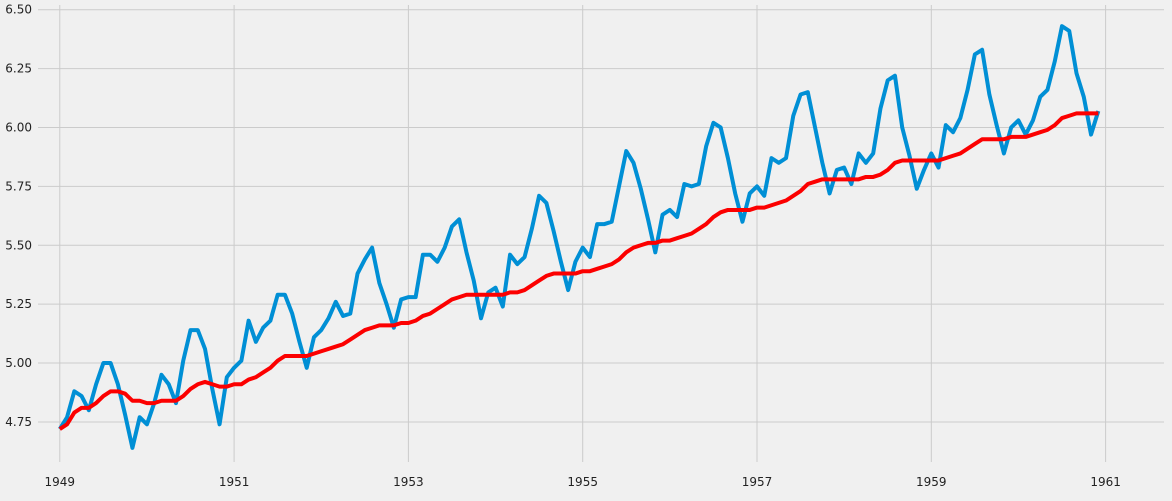  I want to click on x-tick-label: 1959, so click(931, 482).